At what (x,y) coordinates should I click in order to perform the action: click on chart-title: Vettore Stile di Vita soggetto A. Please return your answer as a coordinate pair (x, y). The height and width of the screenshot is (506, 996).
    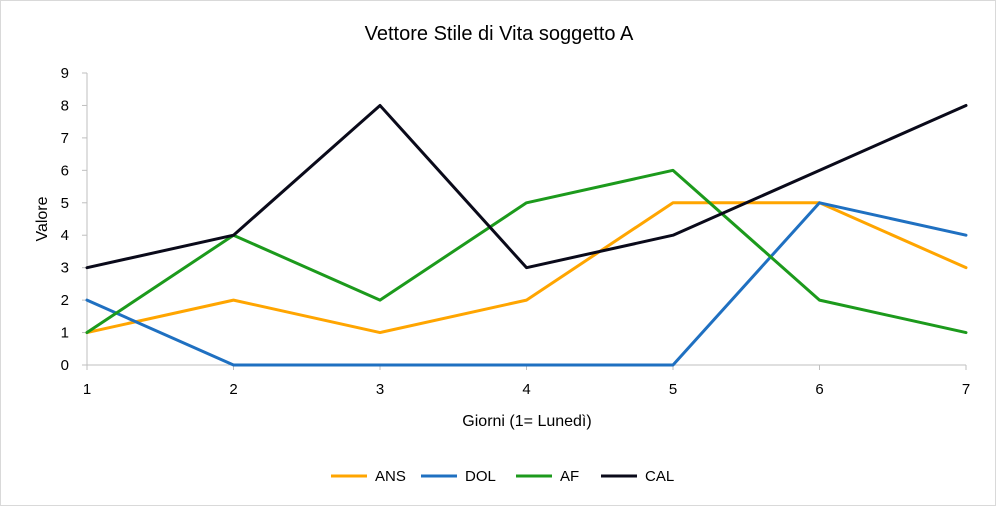
    Looking at the image, I should click on (499, 34).